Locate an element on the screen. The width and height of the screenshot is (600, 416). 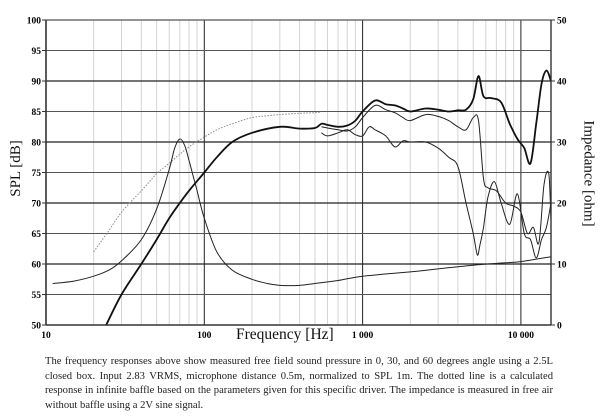
spl-30-degrees-curve is located at coordinates (436, 174).